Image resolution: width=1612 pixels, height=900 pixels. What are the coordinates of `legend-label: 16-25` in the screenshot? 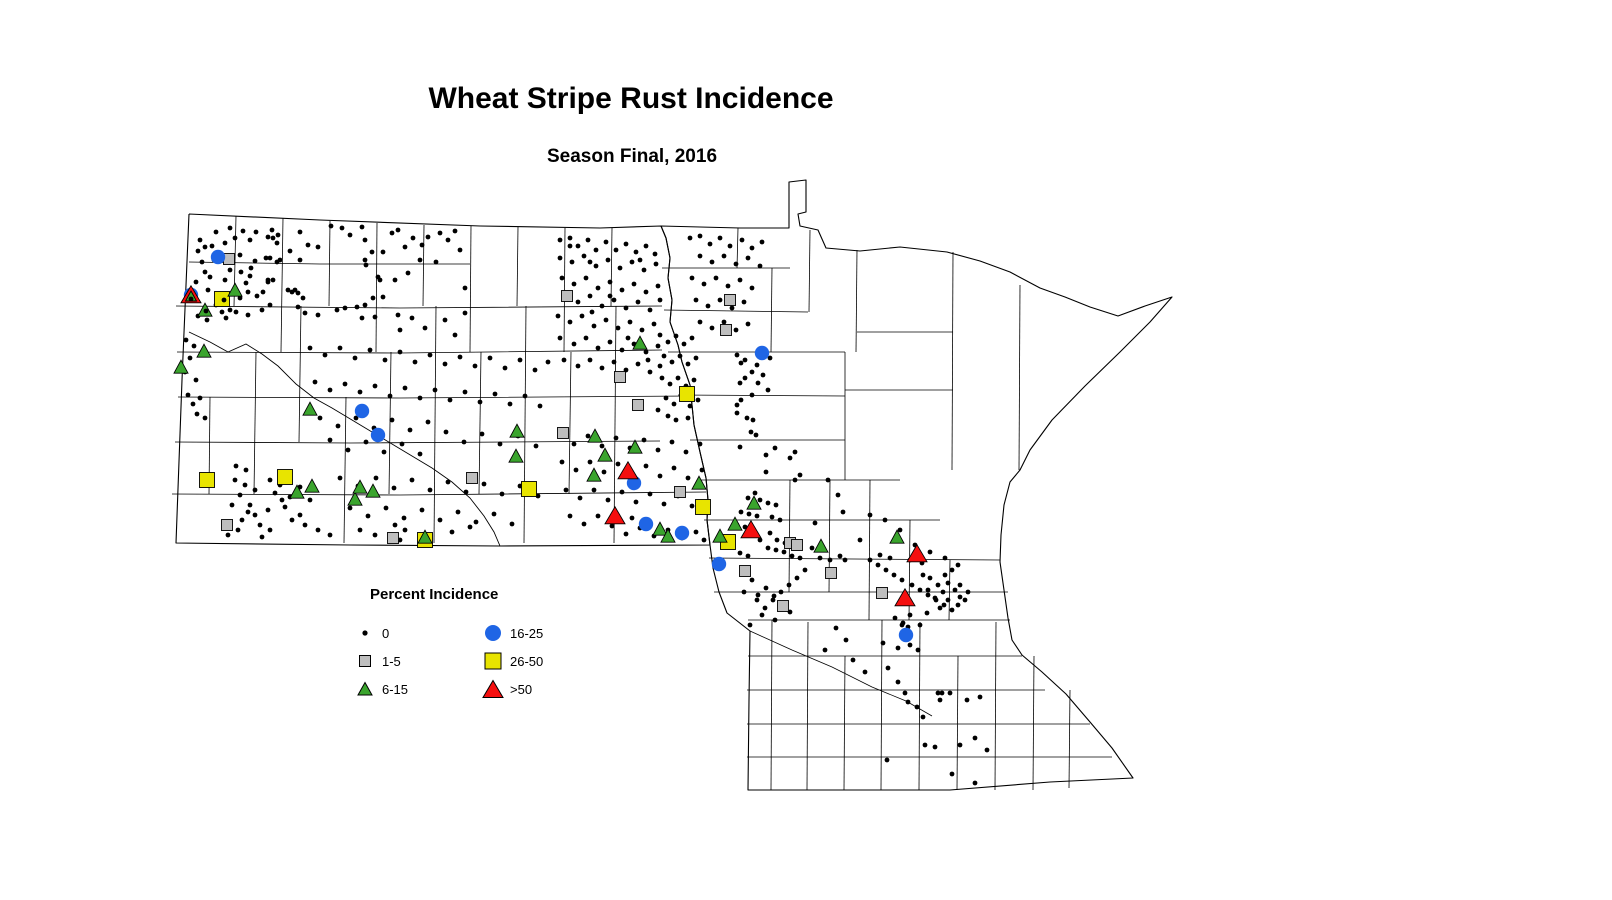 It's located at (527, 633).